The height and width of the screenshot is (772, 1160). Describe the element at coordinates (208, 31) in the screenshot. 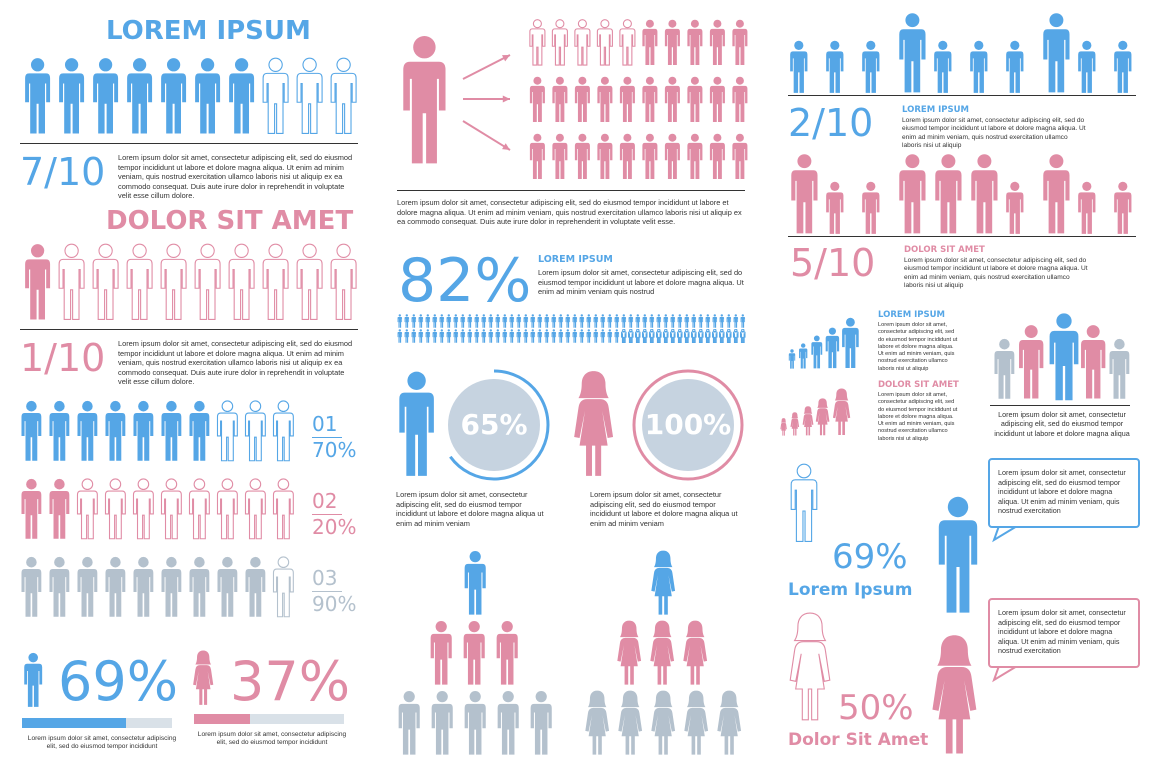

I see `left-title-1: LOREM IPSUM` at that location.